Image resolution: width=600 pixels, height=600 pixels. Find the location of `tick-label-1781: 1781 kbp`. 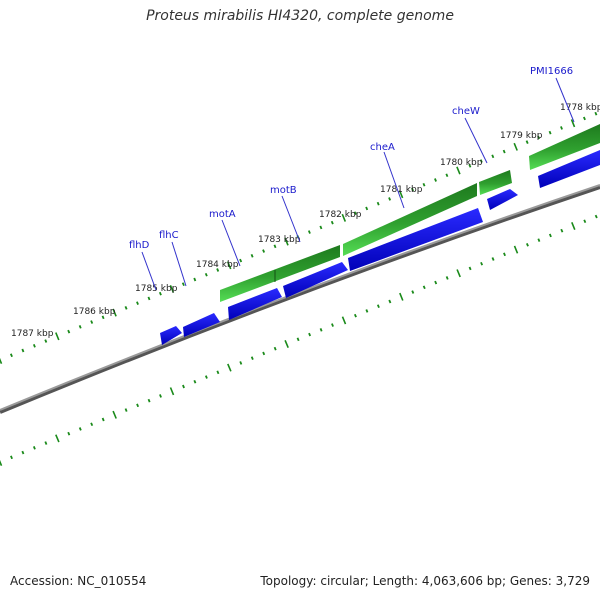

tick-label-1781: 1781 kbp is located at coordinates (401, 190).